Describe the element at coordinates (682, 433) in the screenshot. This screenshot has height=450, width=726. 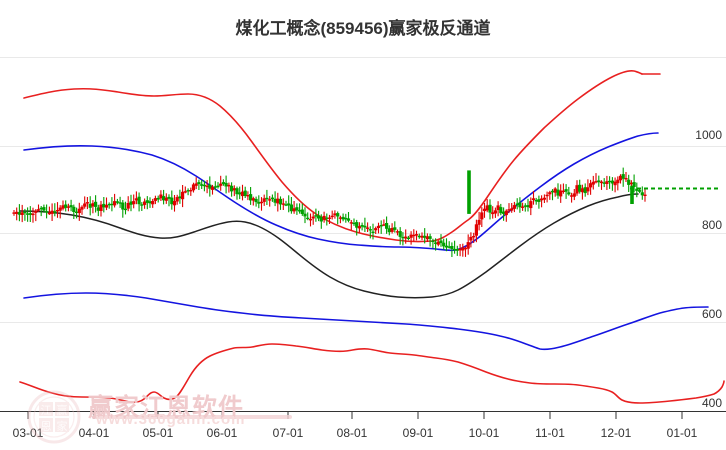
I see `x-axis-label-01-01: 01-01` at that location.